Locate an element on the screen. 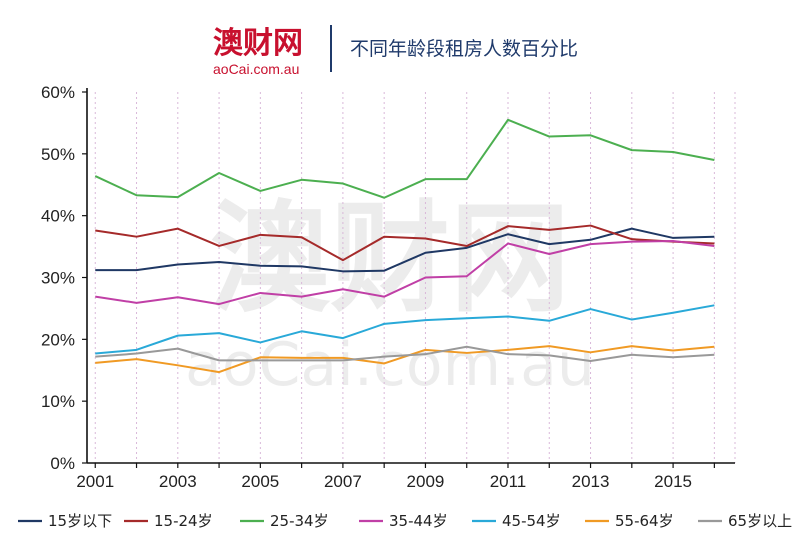  y-tick-label: 40% is located at coordinates (58, 216).